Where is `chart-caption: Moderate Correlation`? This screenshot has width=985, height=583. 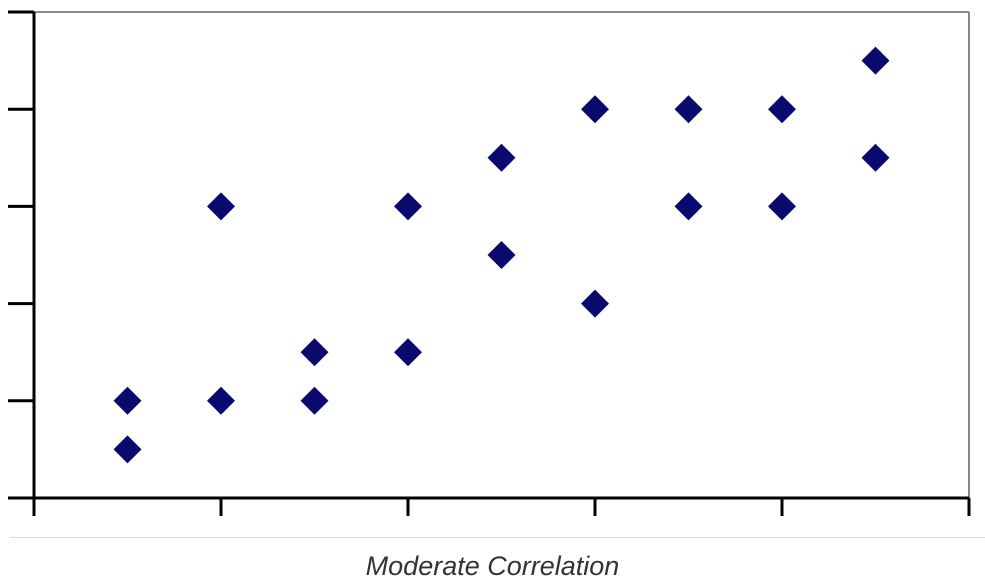
chart-caption: Moderate Correlation is located at coordinates (492, 566).